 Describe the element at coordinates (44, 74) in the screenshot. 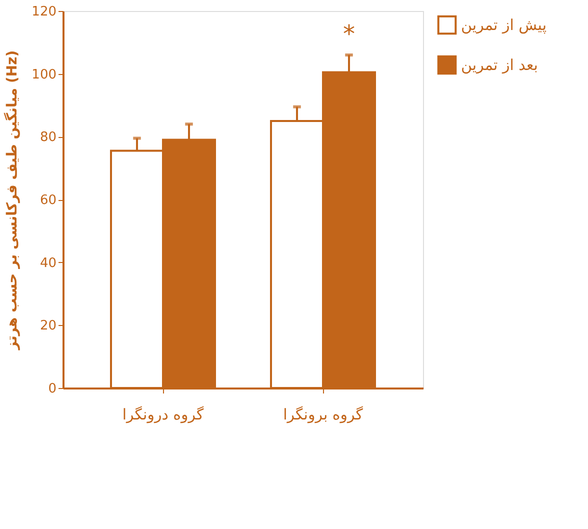

I see `y-tick-label: 100` at that location.